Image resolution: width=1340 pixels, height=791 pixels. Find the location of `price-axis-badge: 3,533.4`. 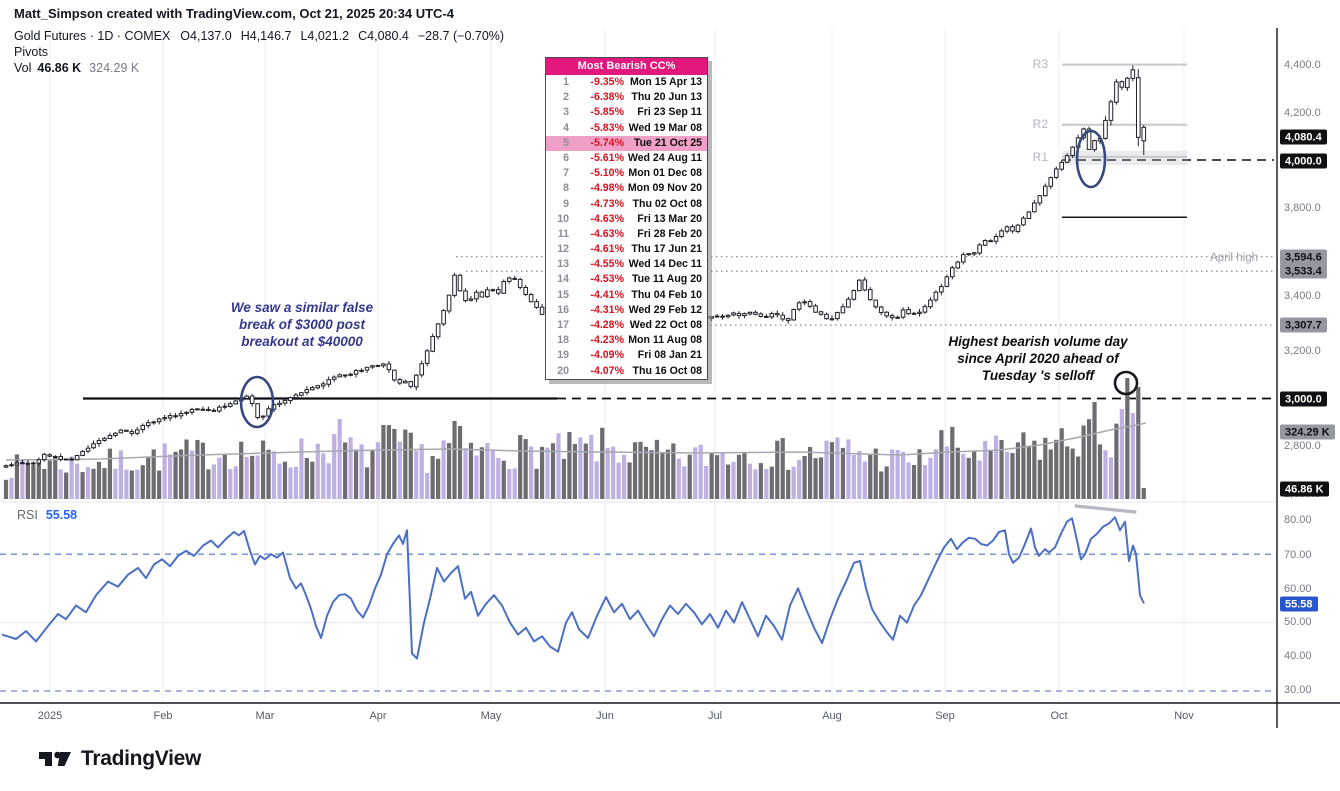

price-axis-badge: 3,533.4 is located at coordinates (1303, 271).